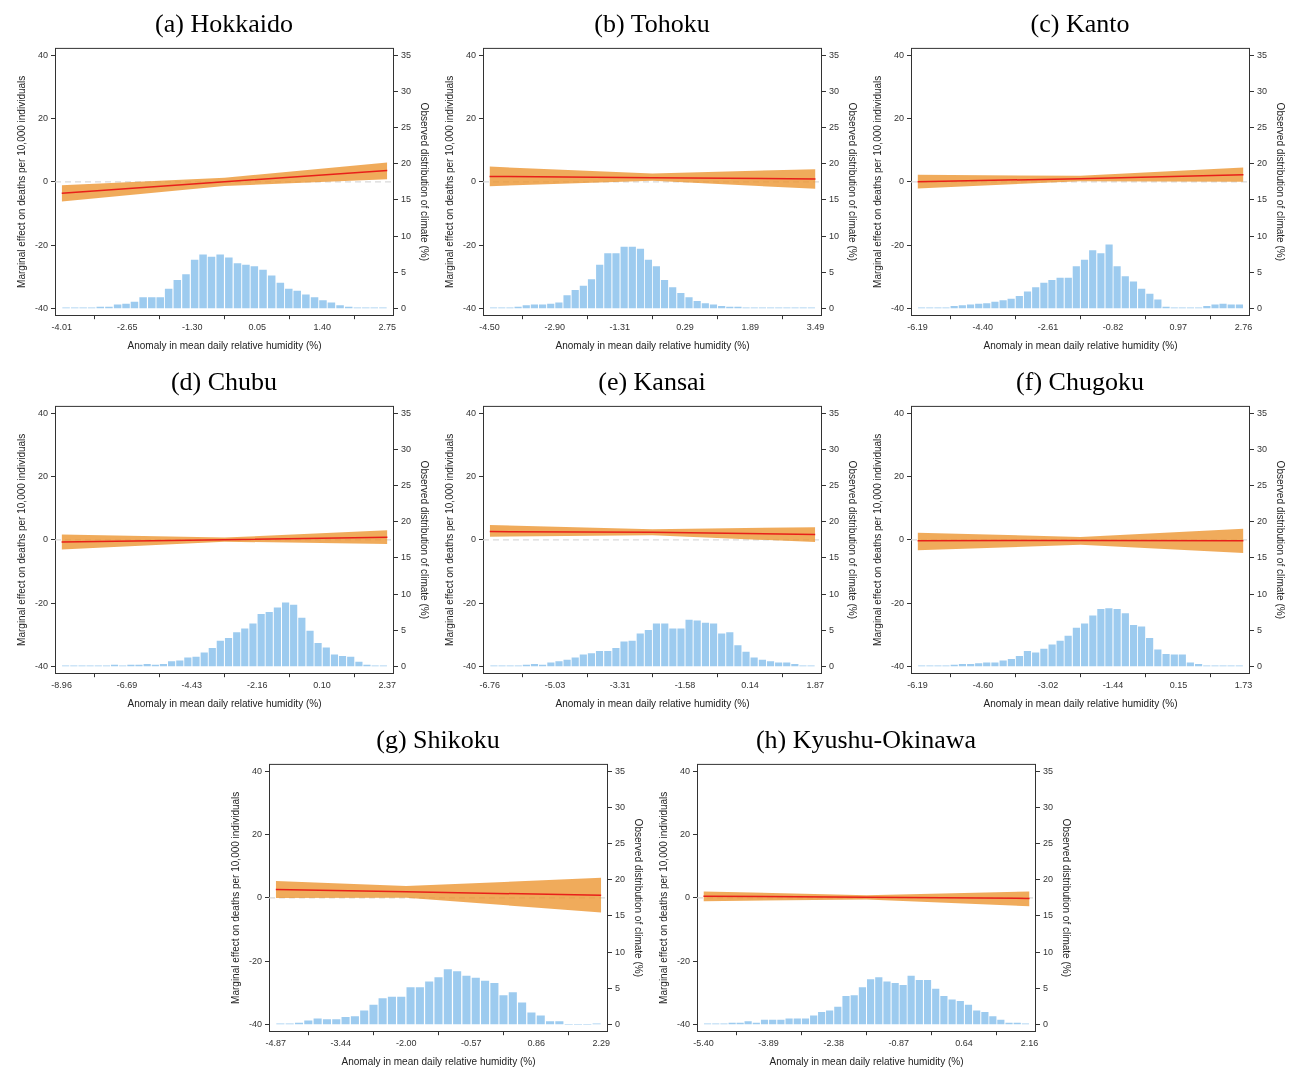  What do you see at coordinates (536, 1043) in the screenshot?
I see `x-tick-label: 0.86` at bounding box center [536, 1043].